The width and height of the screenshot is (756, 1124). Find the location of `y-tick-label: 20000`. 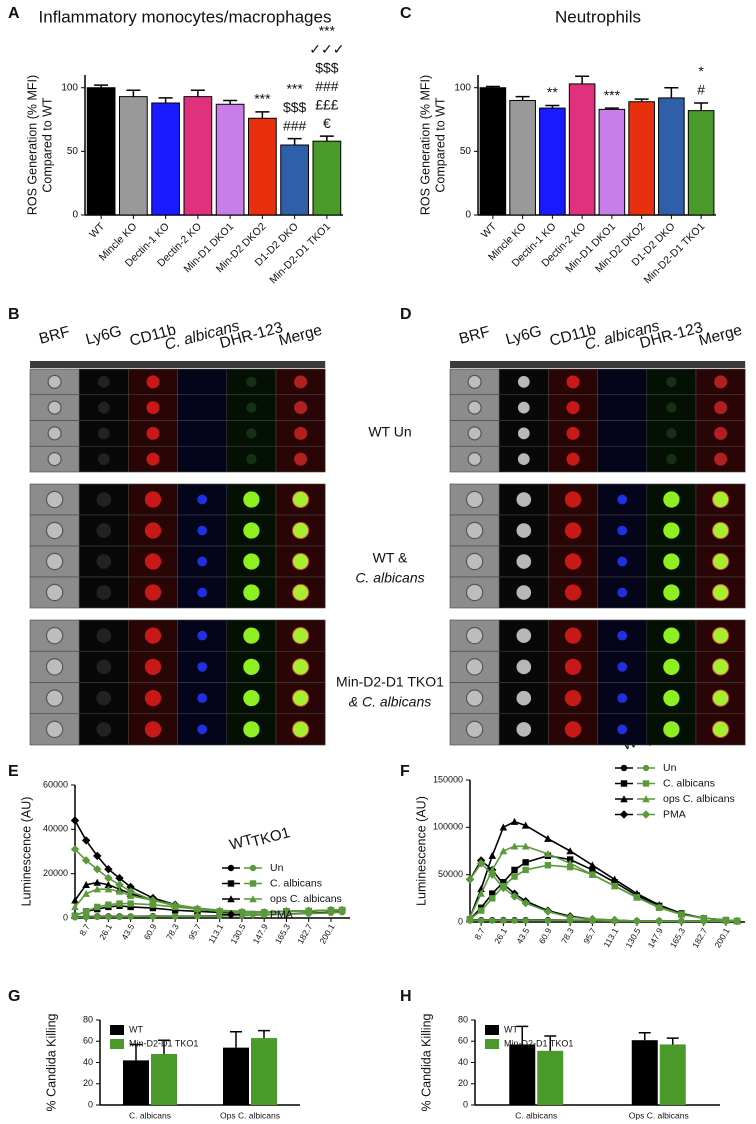

y-tick-label: 20000 is located at coordinates (55, 873).